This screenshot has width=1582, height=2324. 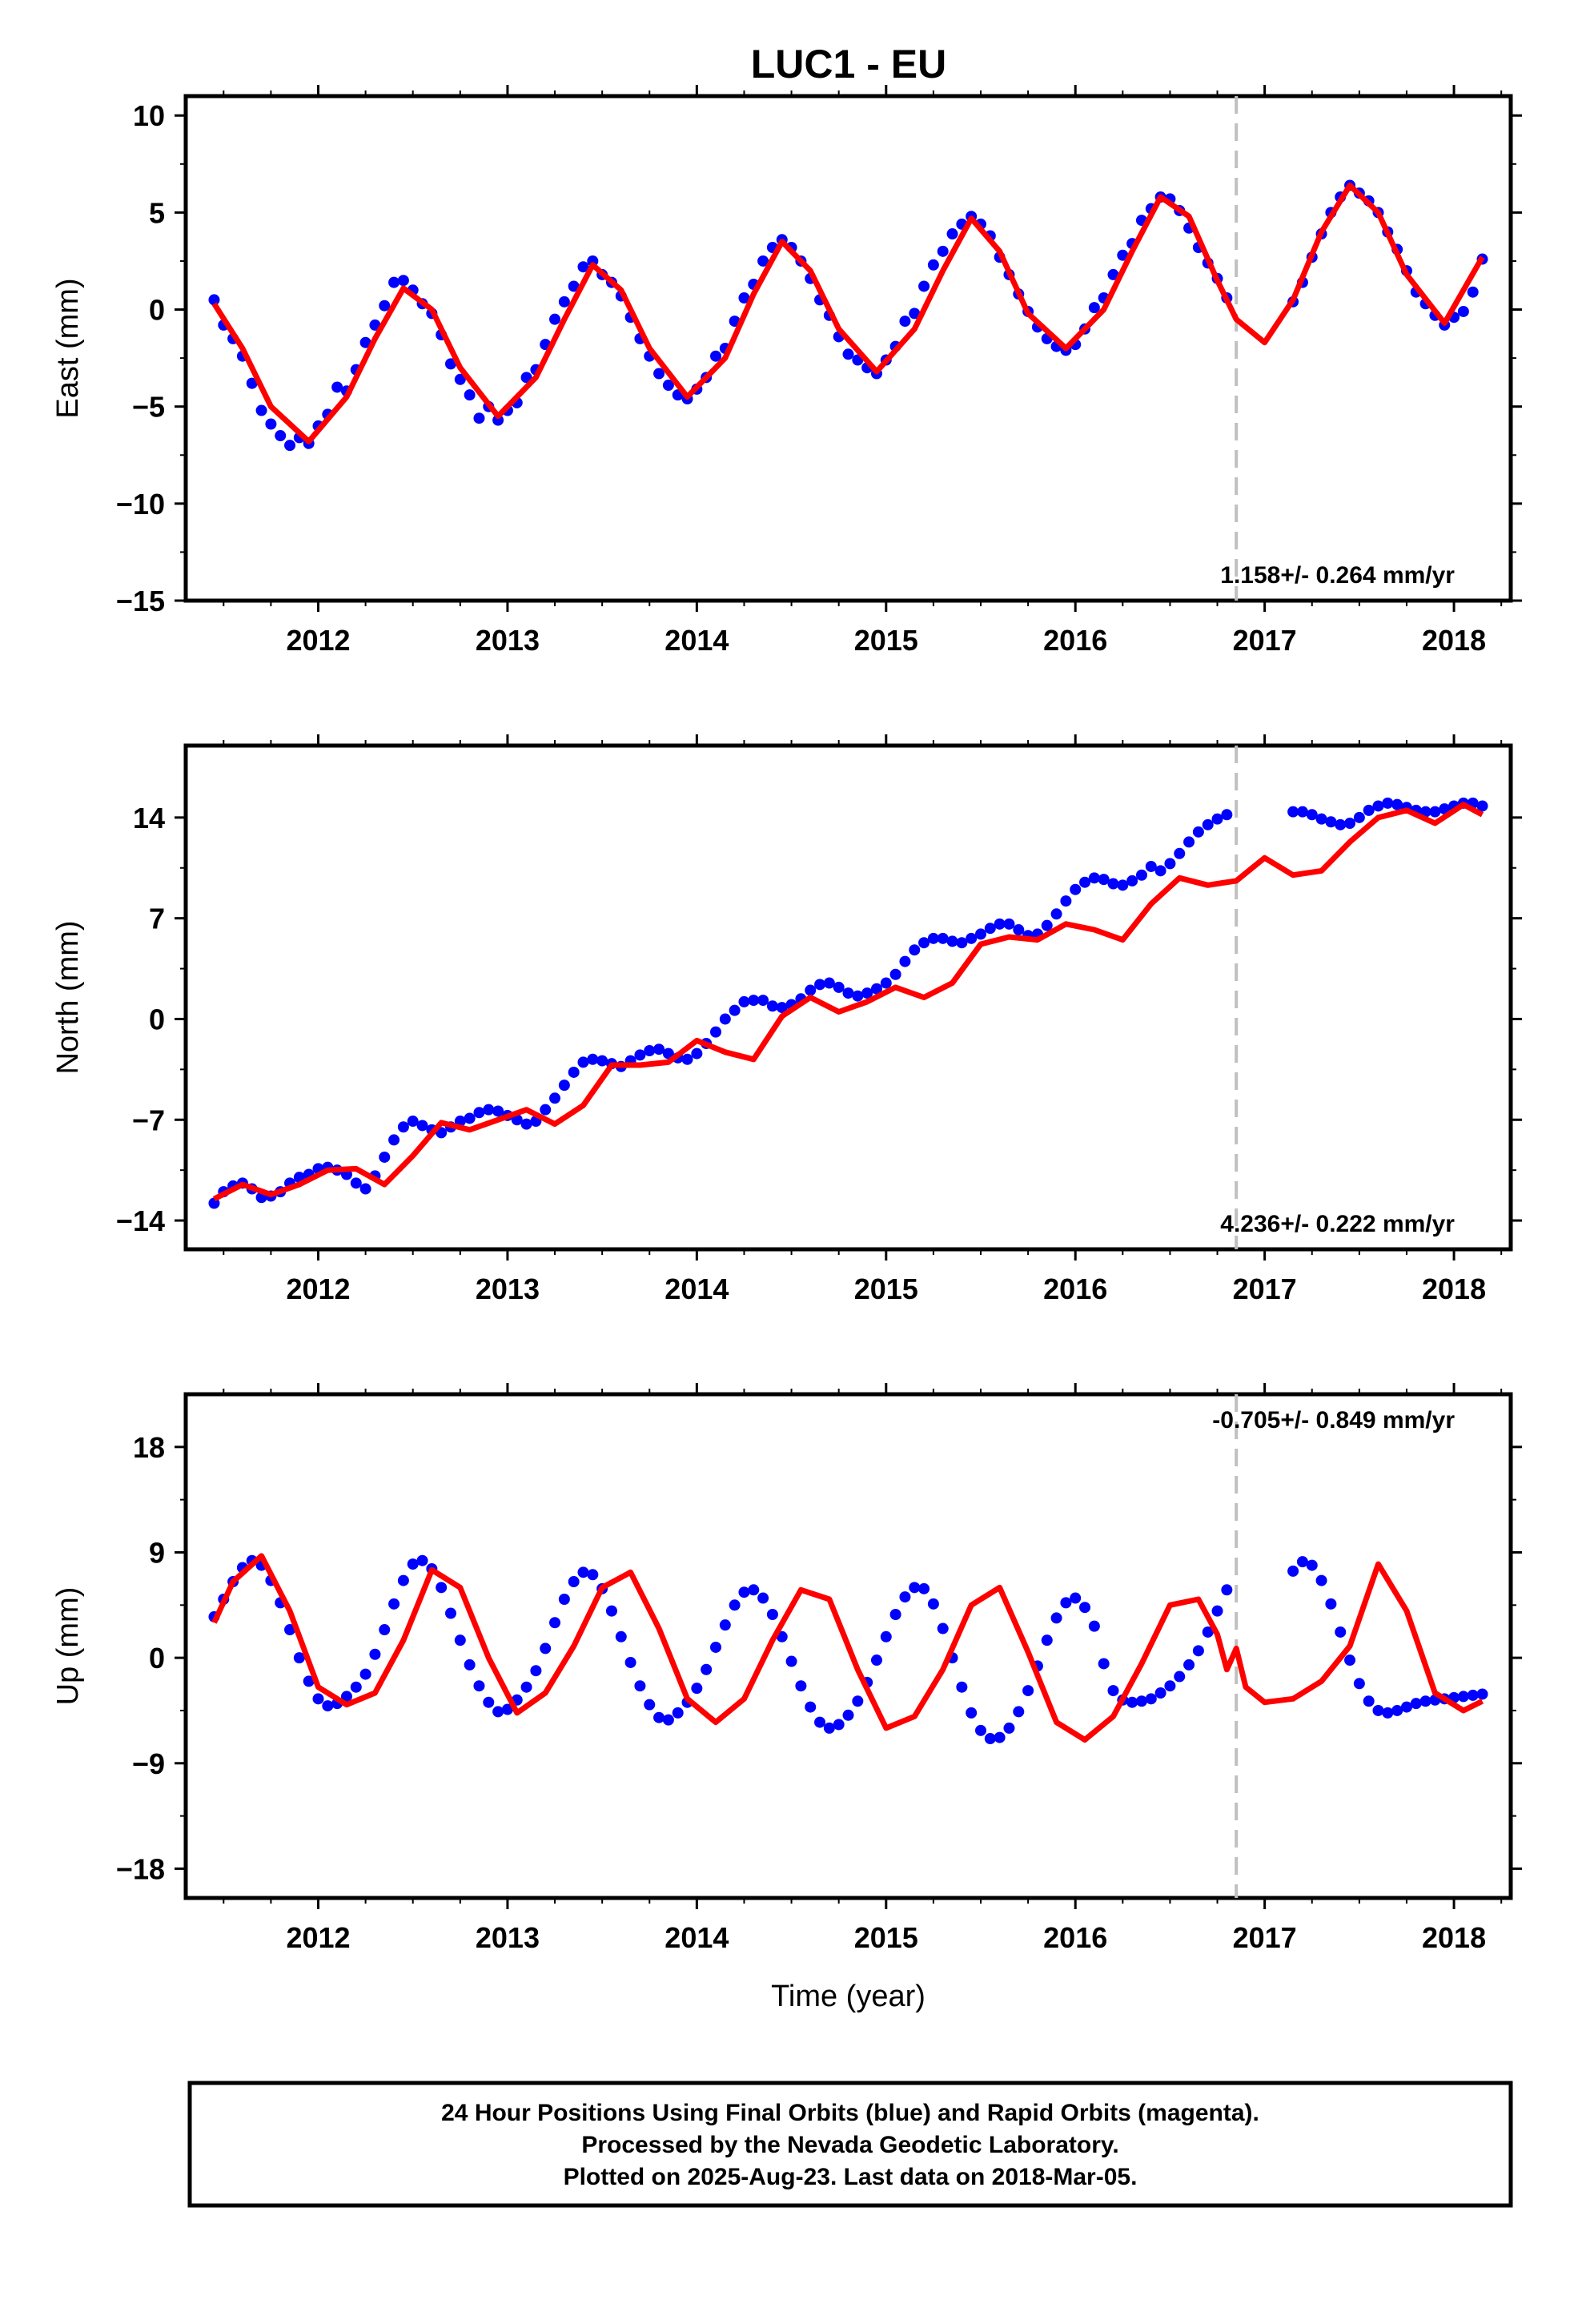 I want to click on y-tick-label: −15, so click(x=140, y=601).